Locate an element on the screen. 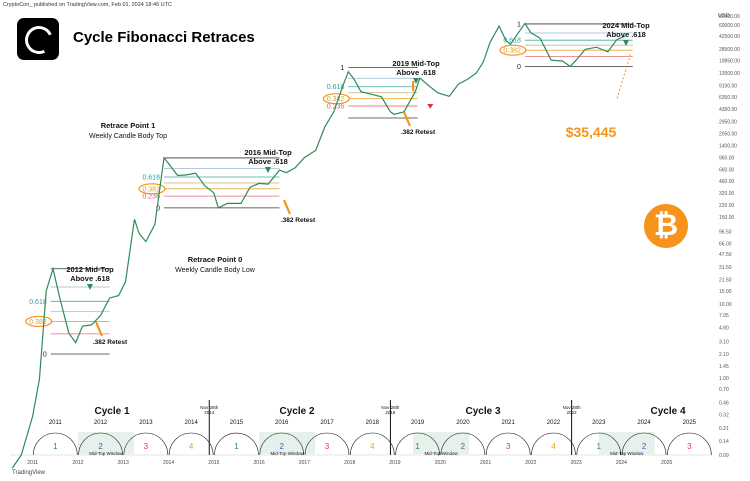 The width and height of the screenshot is (750, 481). y-tick-label: 660.00 is located at coordinates (727, 171).